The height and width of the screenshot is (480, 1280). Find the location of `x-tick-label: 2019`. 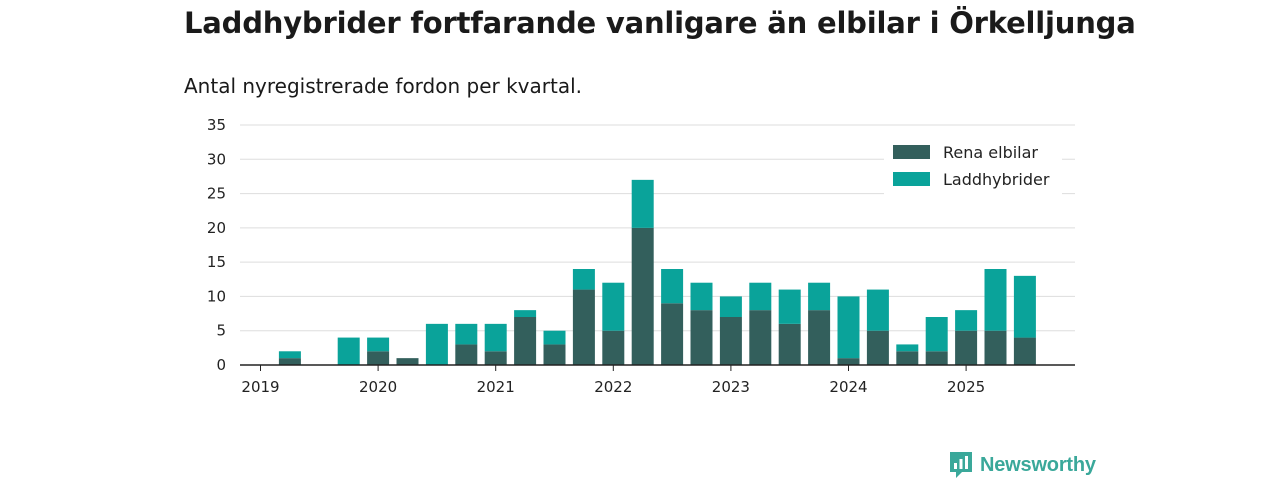

x-tick-label: 2019 is located at coordinates (260, 387).